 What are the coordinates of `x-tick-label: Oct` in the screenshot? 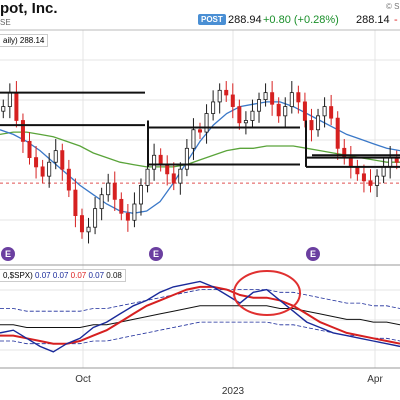 It's located at (83, 379).